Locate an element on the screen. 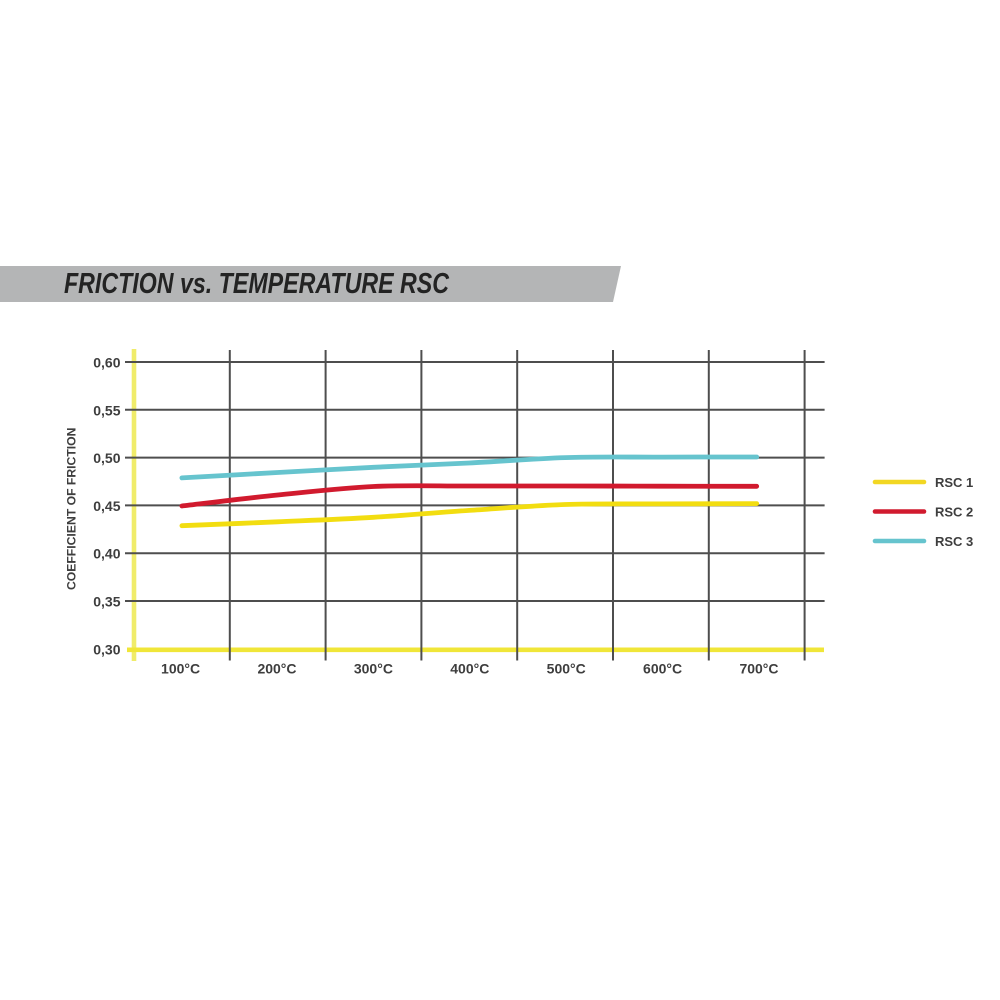  svg-text: COEFFICIENT OF FRICTION is located at coordinates (72, 509).